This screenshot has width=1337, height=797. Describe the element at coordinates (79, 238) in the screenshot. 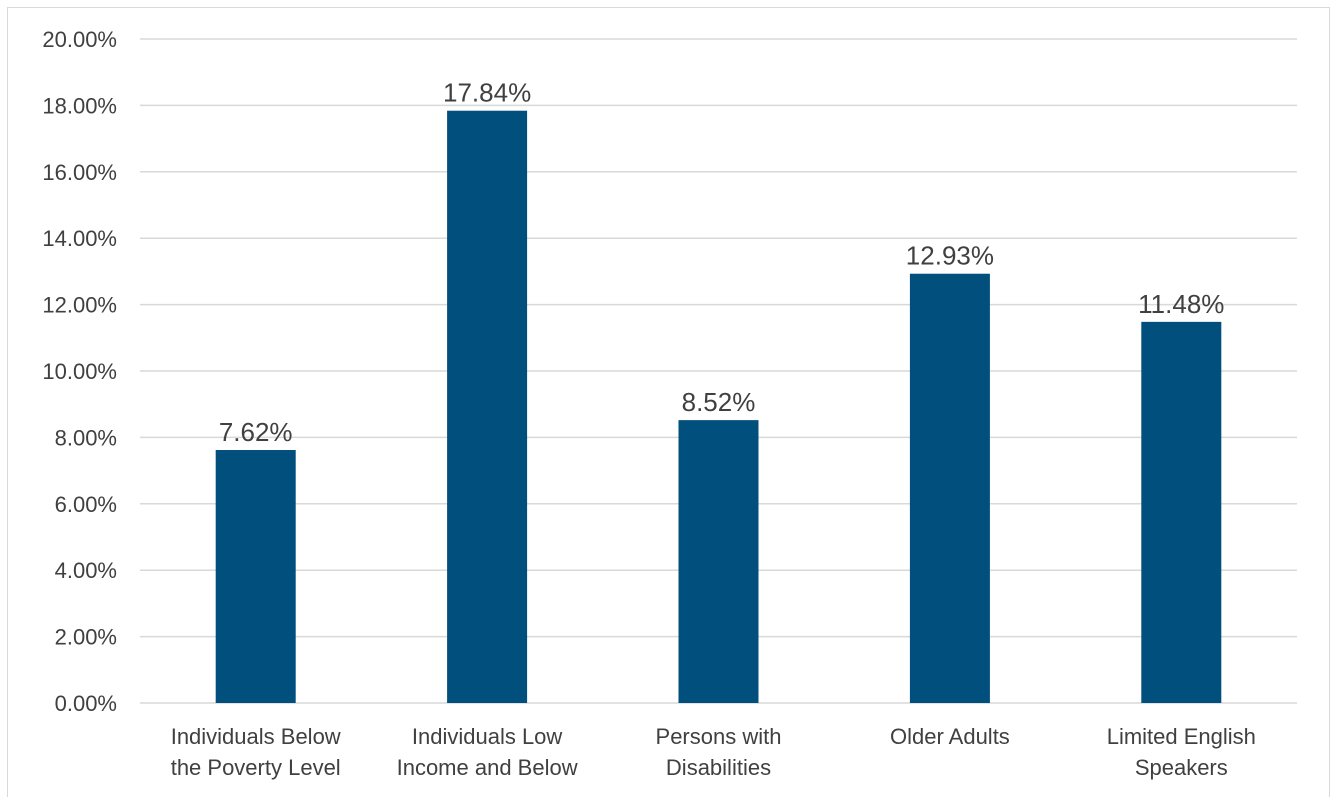

I see `y-tick-label: 14.00%` at that location.